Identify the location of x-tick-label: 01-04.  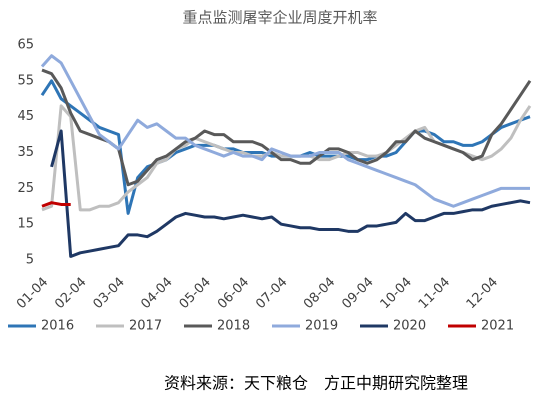
(32, 293).